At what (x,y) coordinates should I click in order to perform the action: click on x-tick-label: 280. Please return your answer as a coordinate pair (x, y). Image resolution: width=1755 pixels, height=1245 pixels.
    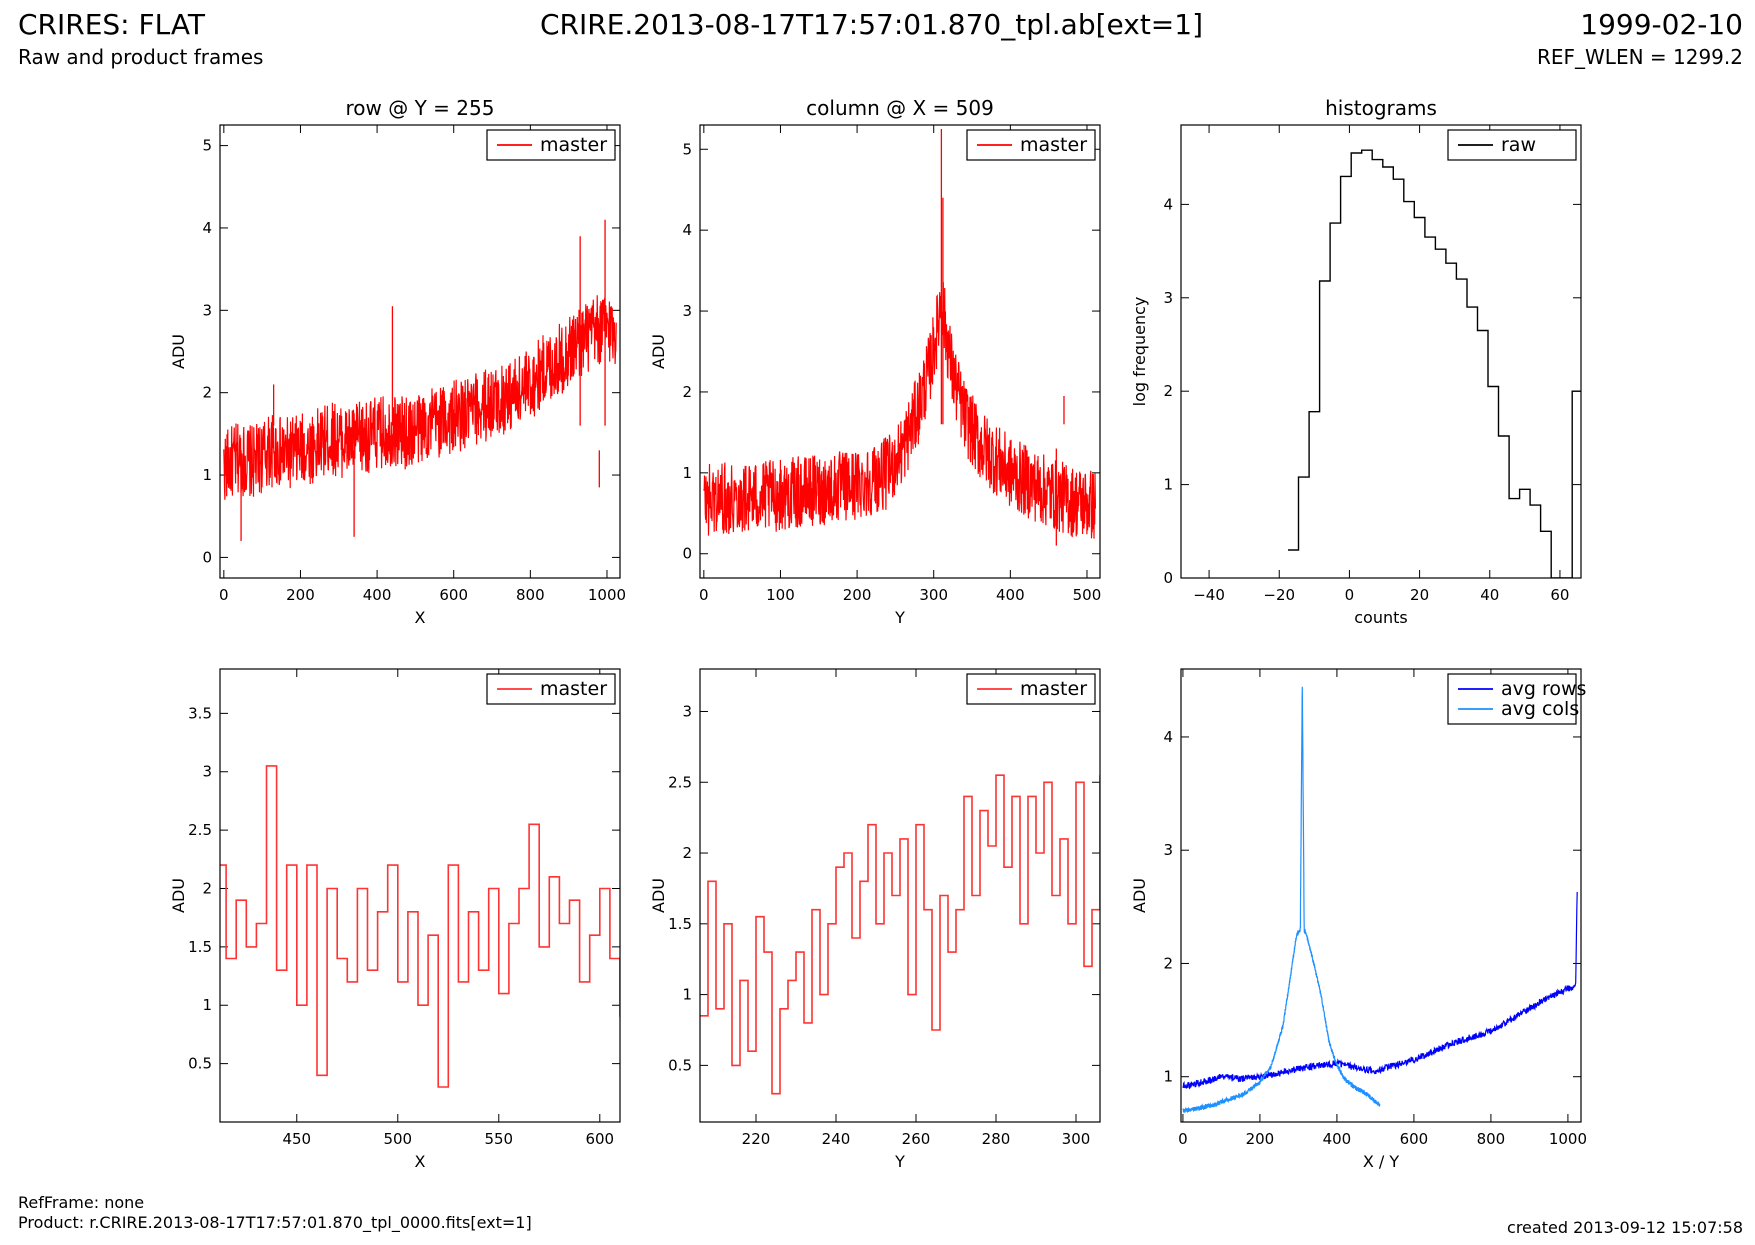
    Looking at the image, I should click on (996, 1139).